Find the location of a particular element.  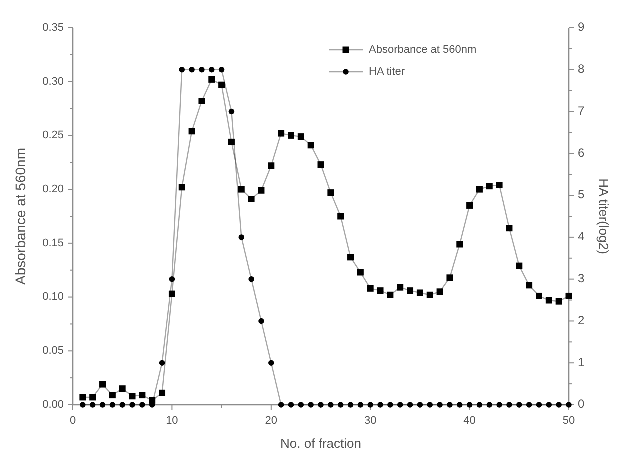

x-tick-label: 40 is located at coordinates (470, 421).